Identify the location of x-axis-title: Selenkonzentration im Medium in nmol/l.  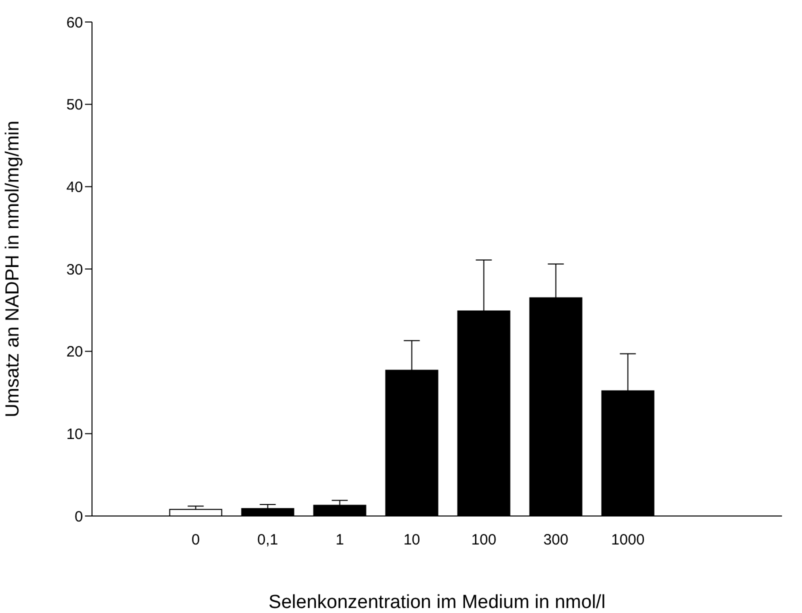
(437, 602).